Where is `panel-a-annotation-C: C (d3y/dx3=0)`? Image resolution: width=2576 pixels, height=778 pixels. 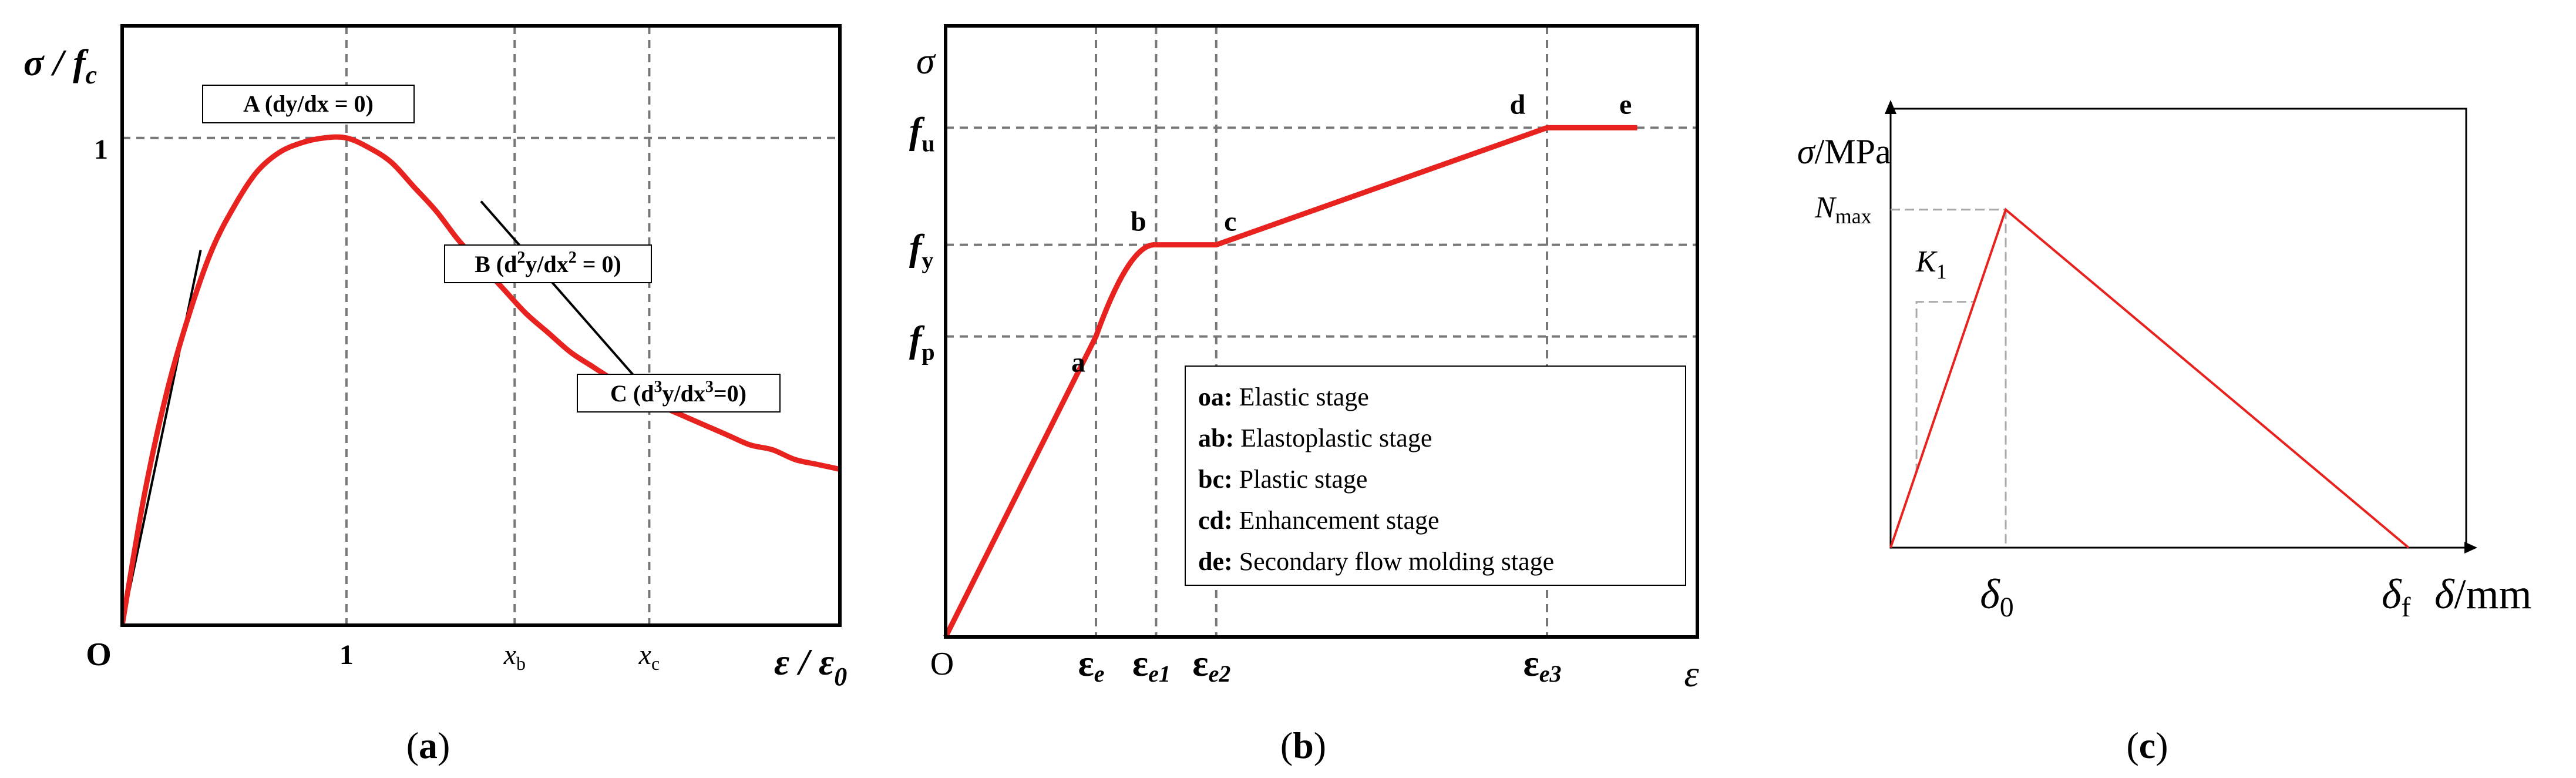 panel-a-annotation-C: C (d3y/dx3=0) is located at coordinates (679, 393).